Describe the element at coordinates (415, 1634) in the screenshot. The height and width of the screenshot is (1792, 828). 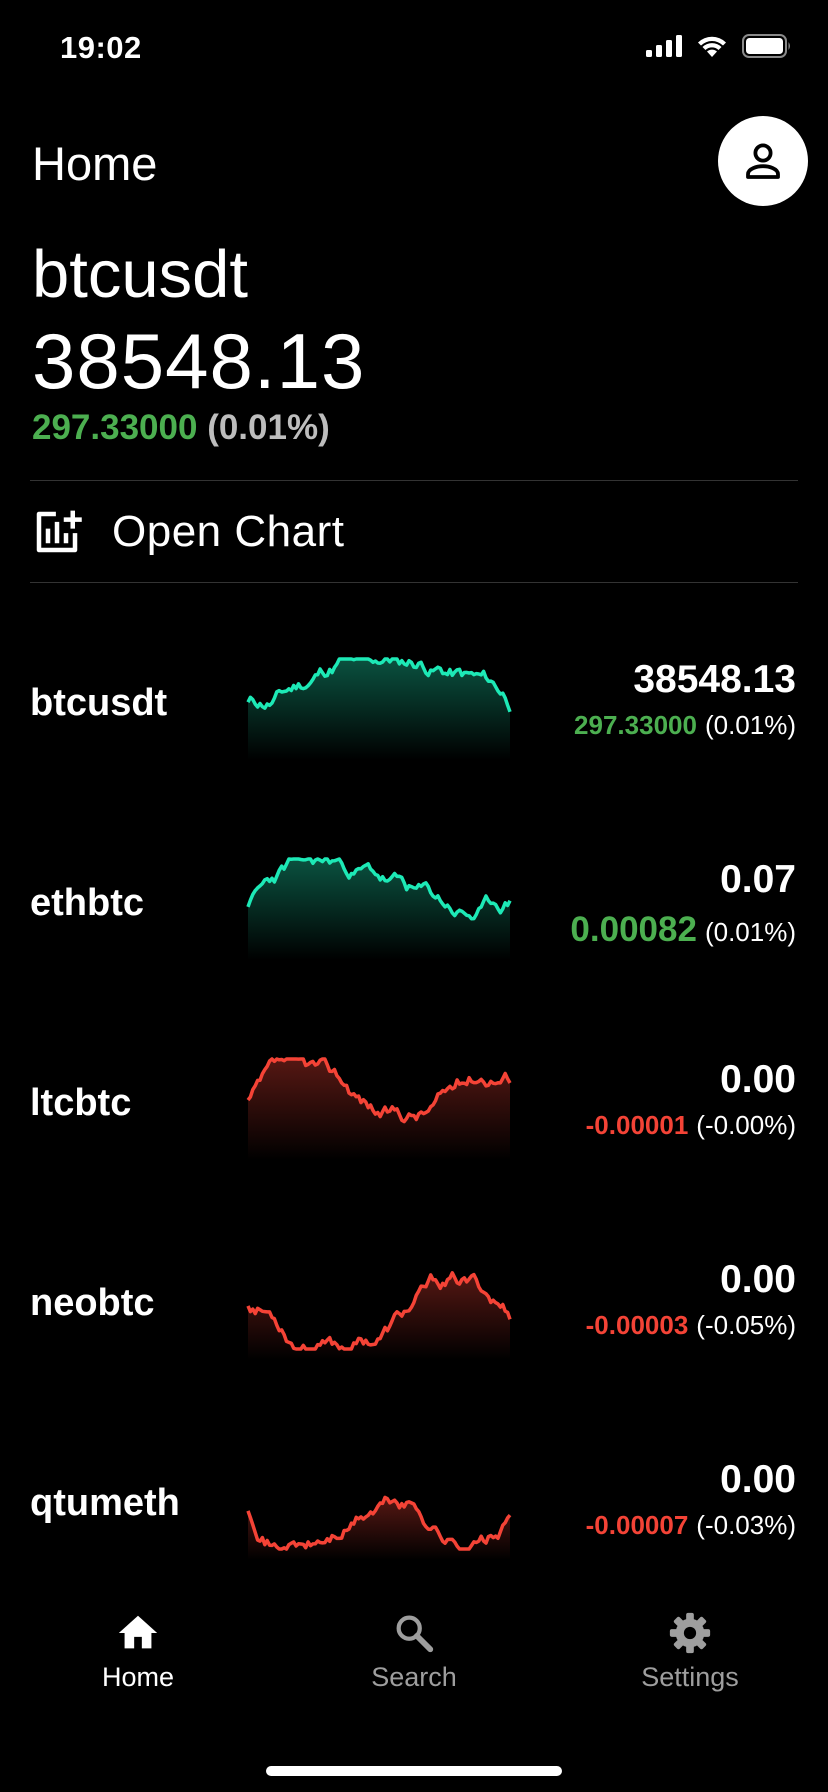
I see `search-icon` at that location.